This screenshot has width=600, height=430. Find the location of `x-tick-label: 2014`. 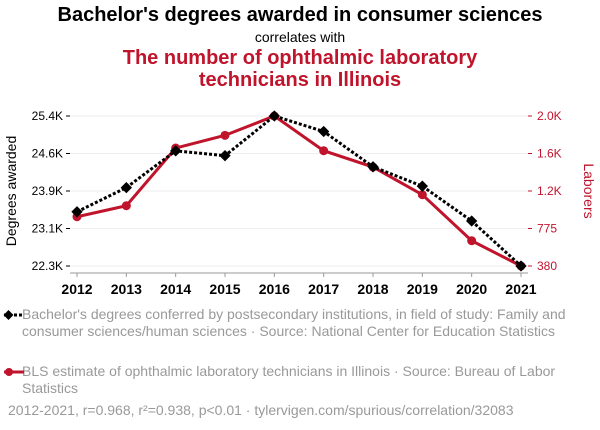

x-tick-label: 2014 is located at coordinates (175, 289).